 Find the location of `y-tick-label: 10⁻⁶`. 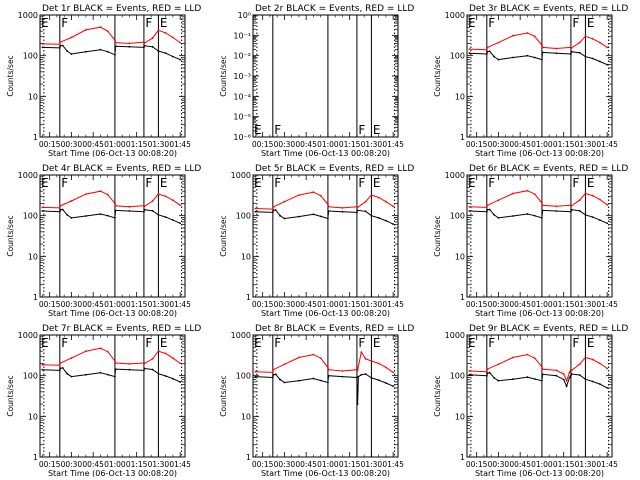

y-tick-label: 10⁻⁶ is located at coordinates (242, 137).